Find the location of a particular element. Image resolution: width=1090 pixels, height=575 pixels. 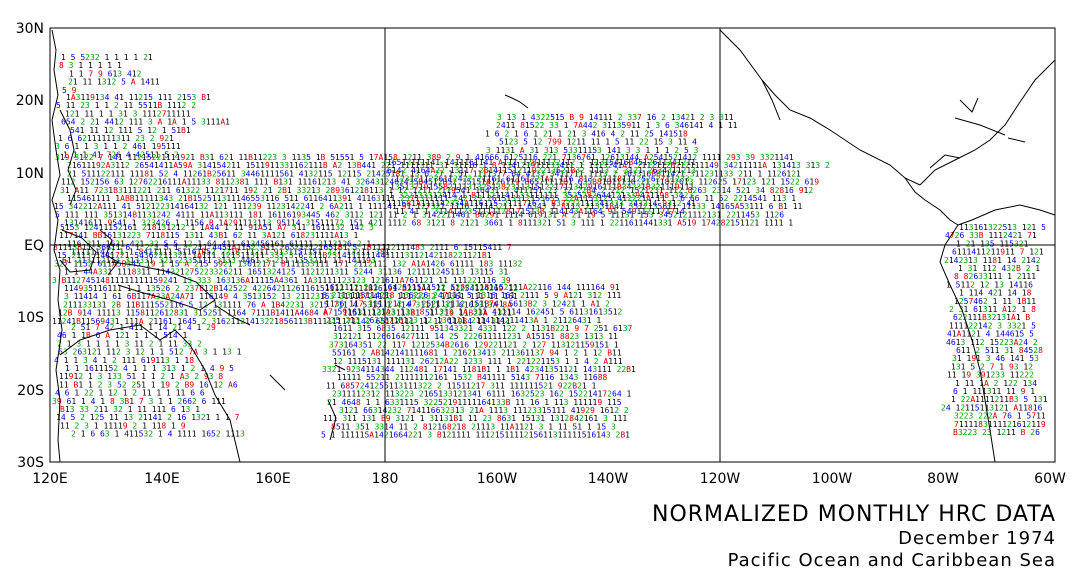

hrc-value-row: 1 21 135 115321 is located at coordinates (992, 243).